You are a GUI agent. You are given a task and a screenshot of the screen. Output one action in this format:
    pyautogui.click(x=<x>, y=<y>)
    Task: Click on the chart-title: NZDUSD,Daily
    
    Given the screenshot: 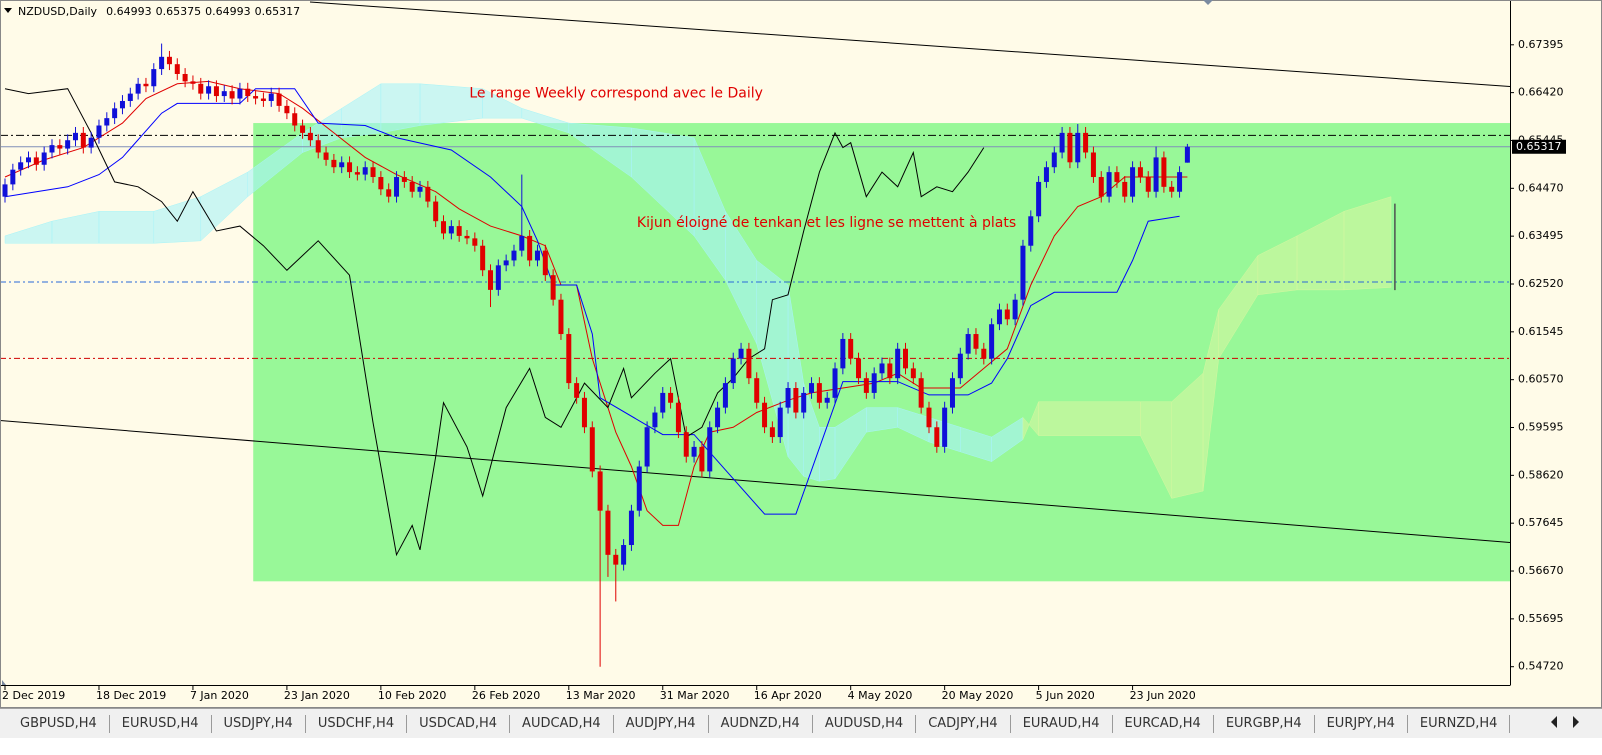 What is the action you would take?
    pyautogui.click(x=58, y=11)
    